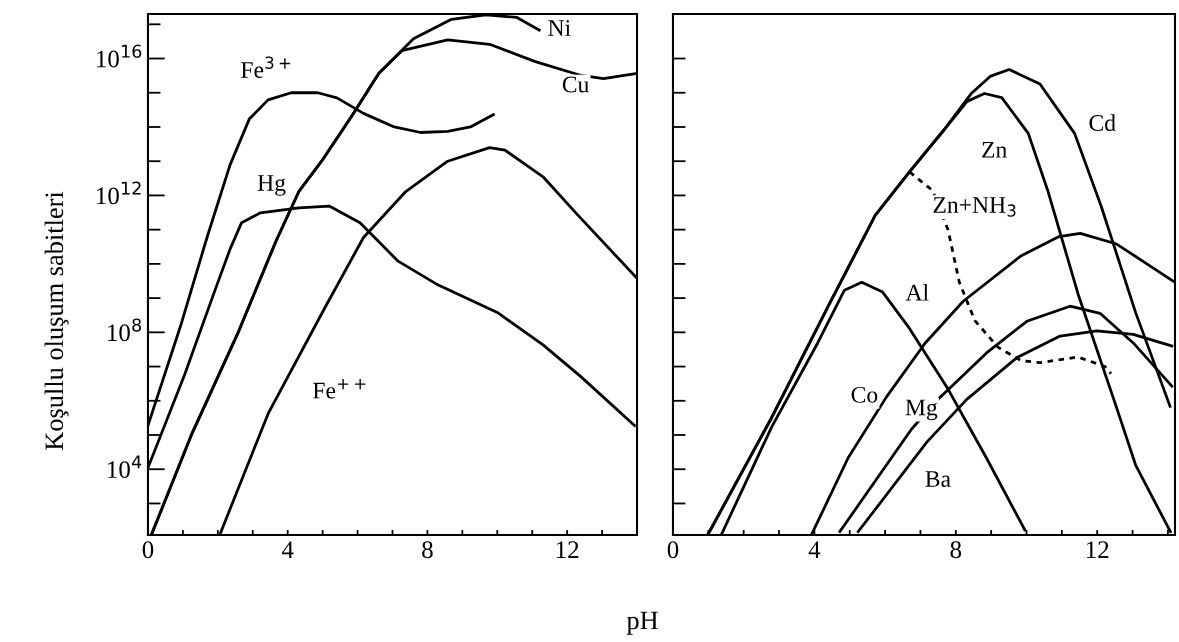  What do you see at coordinates (119, 56) in the screenshot?
I see `y-tick-label: 10$^{16}$` at bounding box center [119, 56].